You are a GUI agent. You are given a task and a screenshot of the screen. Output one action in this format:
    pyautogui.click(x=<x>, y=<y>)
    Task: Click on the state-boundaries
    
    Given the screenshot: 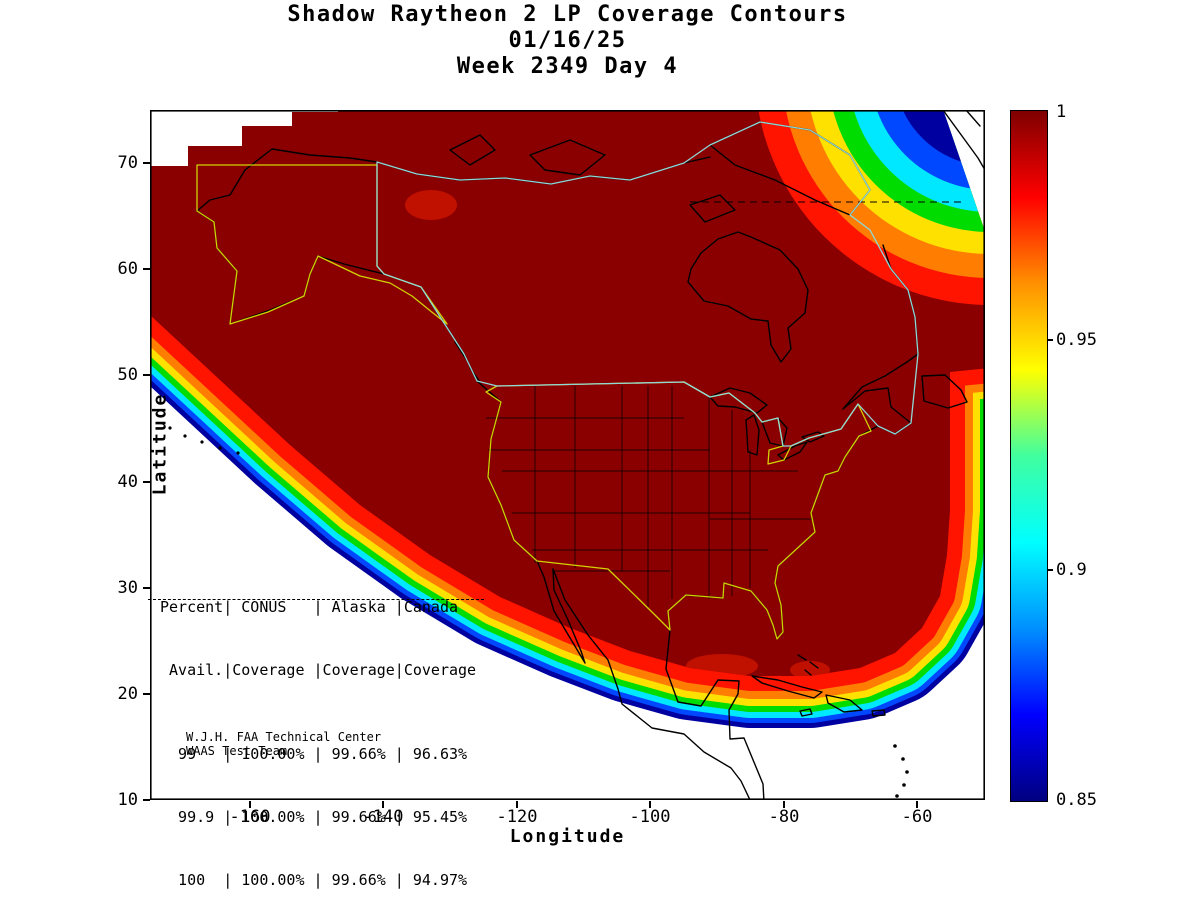 What is the action you would take?
    pyautogui.click(x=649, y=496)
    